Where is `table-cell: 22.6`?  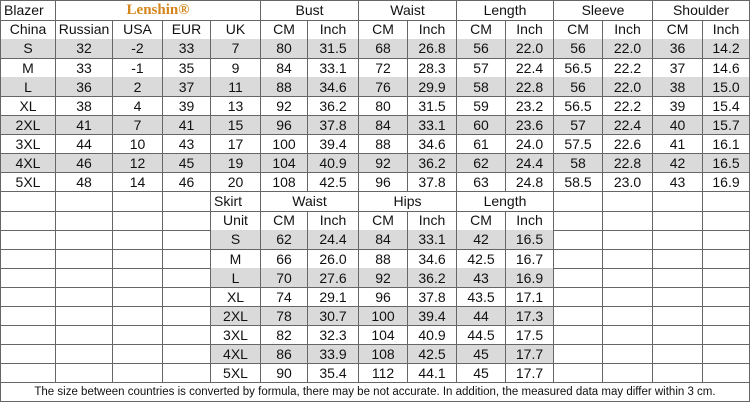 table-cell: 22.6 is located at coordinates (628, 144).